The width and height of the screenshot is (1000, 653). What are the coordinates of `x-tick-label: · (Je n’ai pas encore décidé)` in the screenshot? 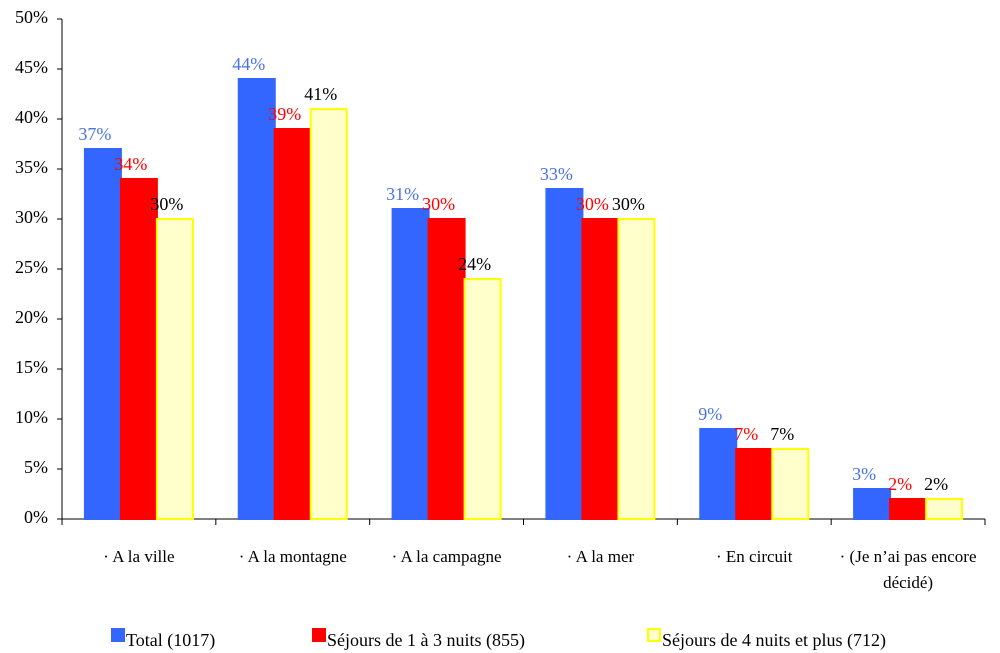 It's located at (908, 569).